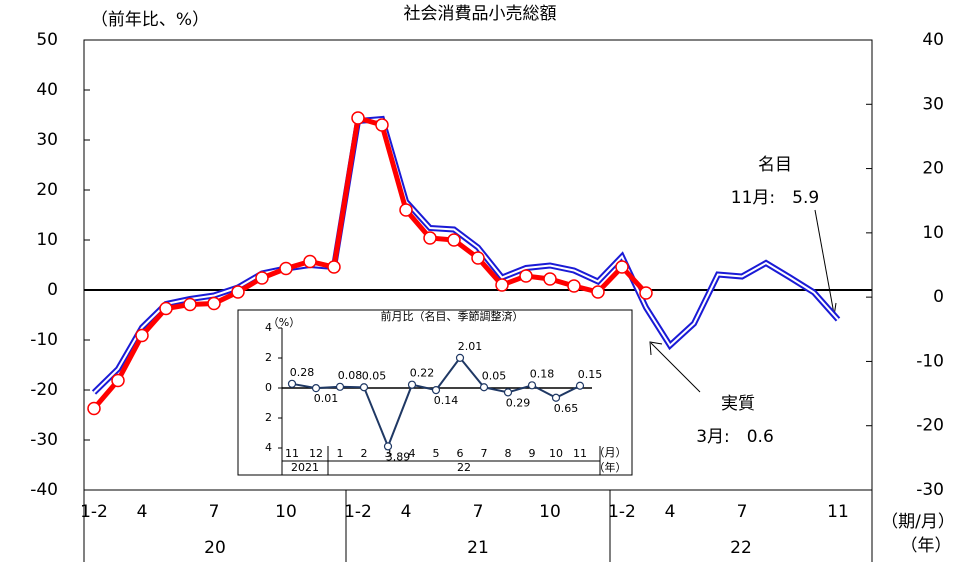 Image resolution: width=962 pixels, height=562 pixels. What do you see at coordinates (735, 437) in the screenshot?
I see `annotation: 3月: 0.6` at bounding box center [735, 437].